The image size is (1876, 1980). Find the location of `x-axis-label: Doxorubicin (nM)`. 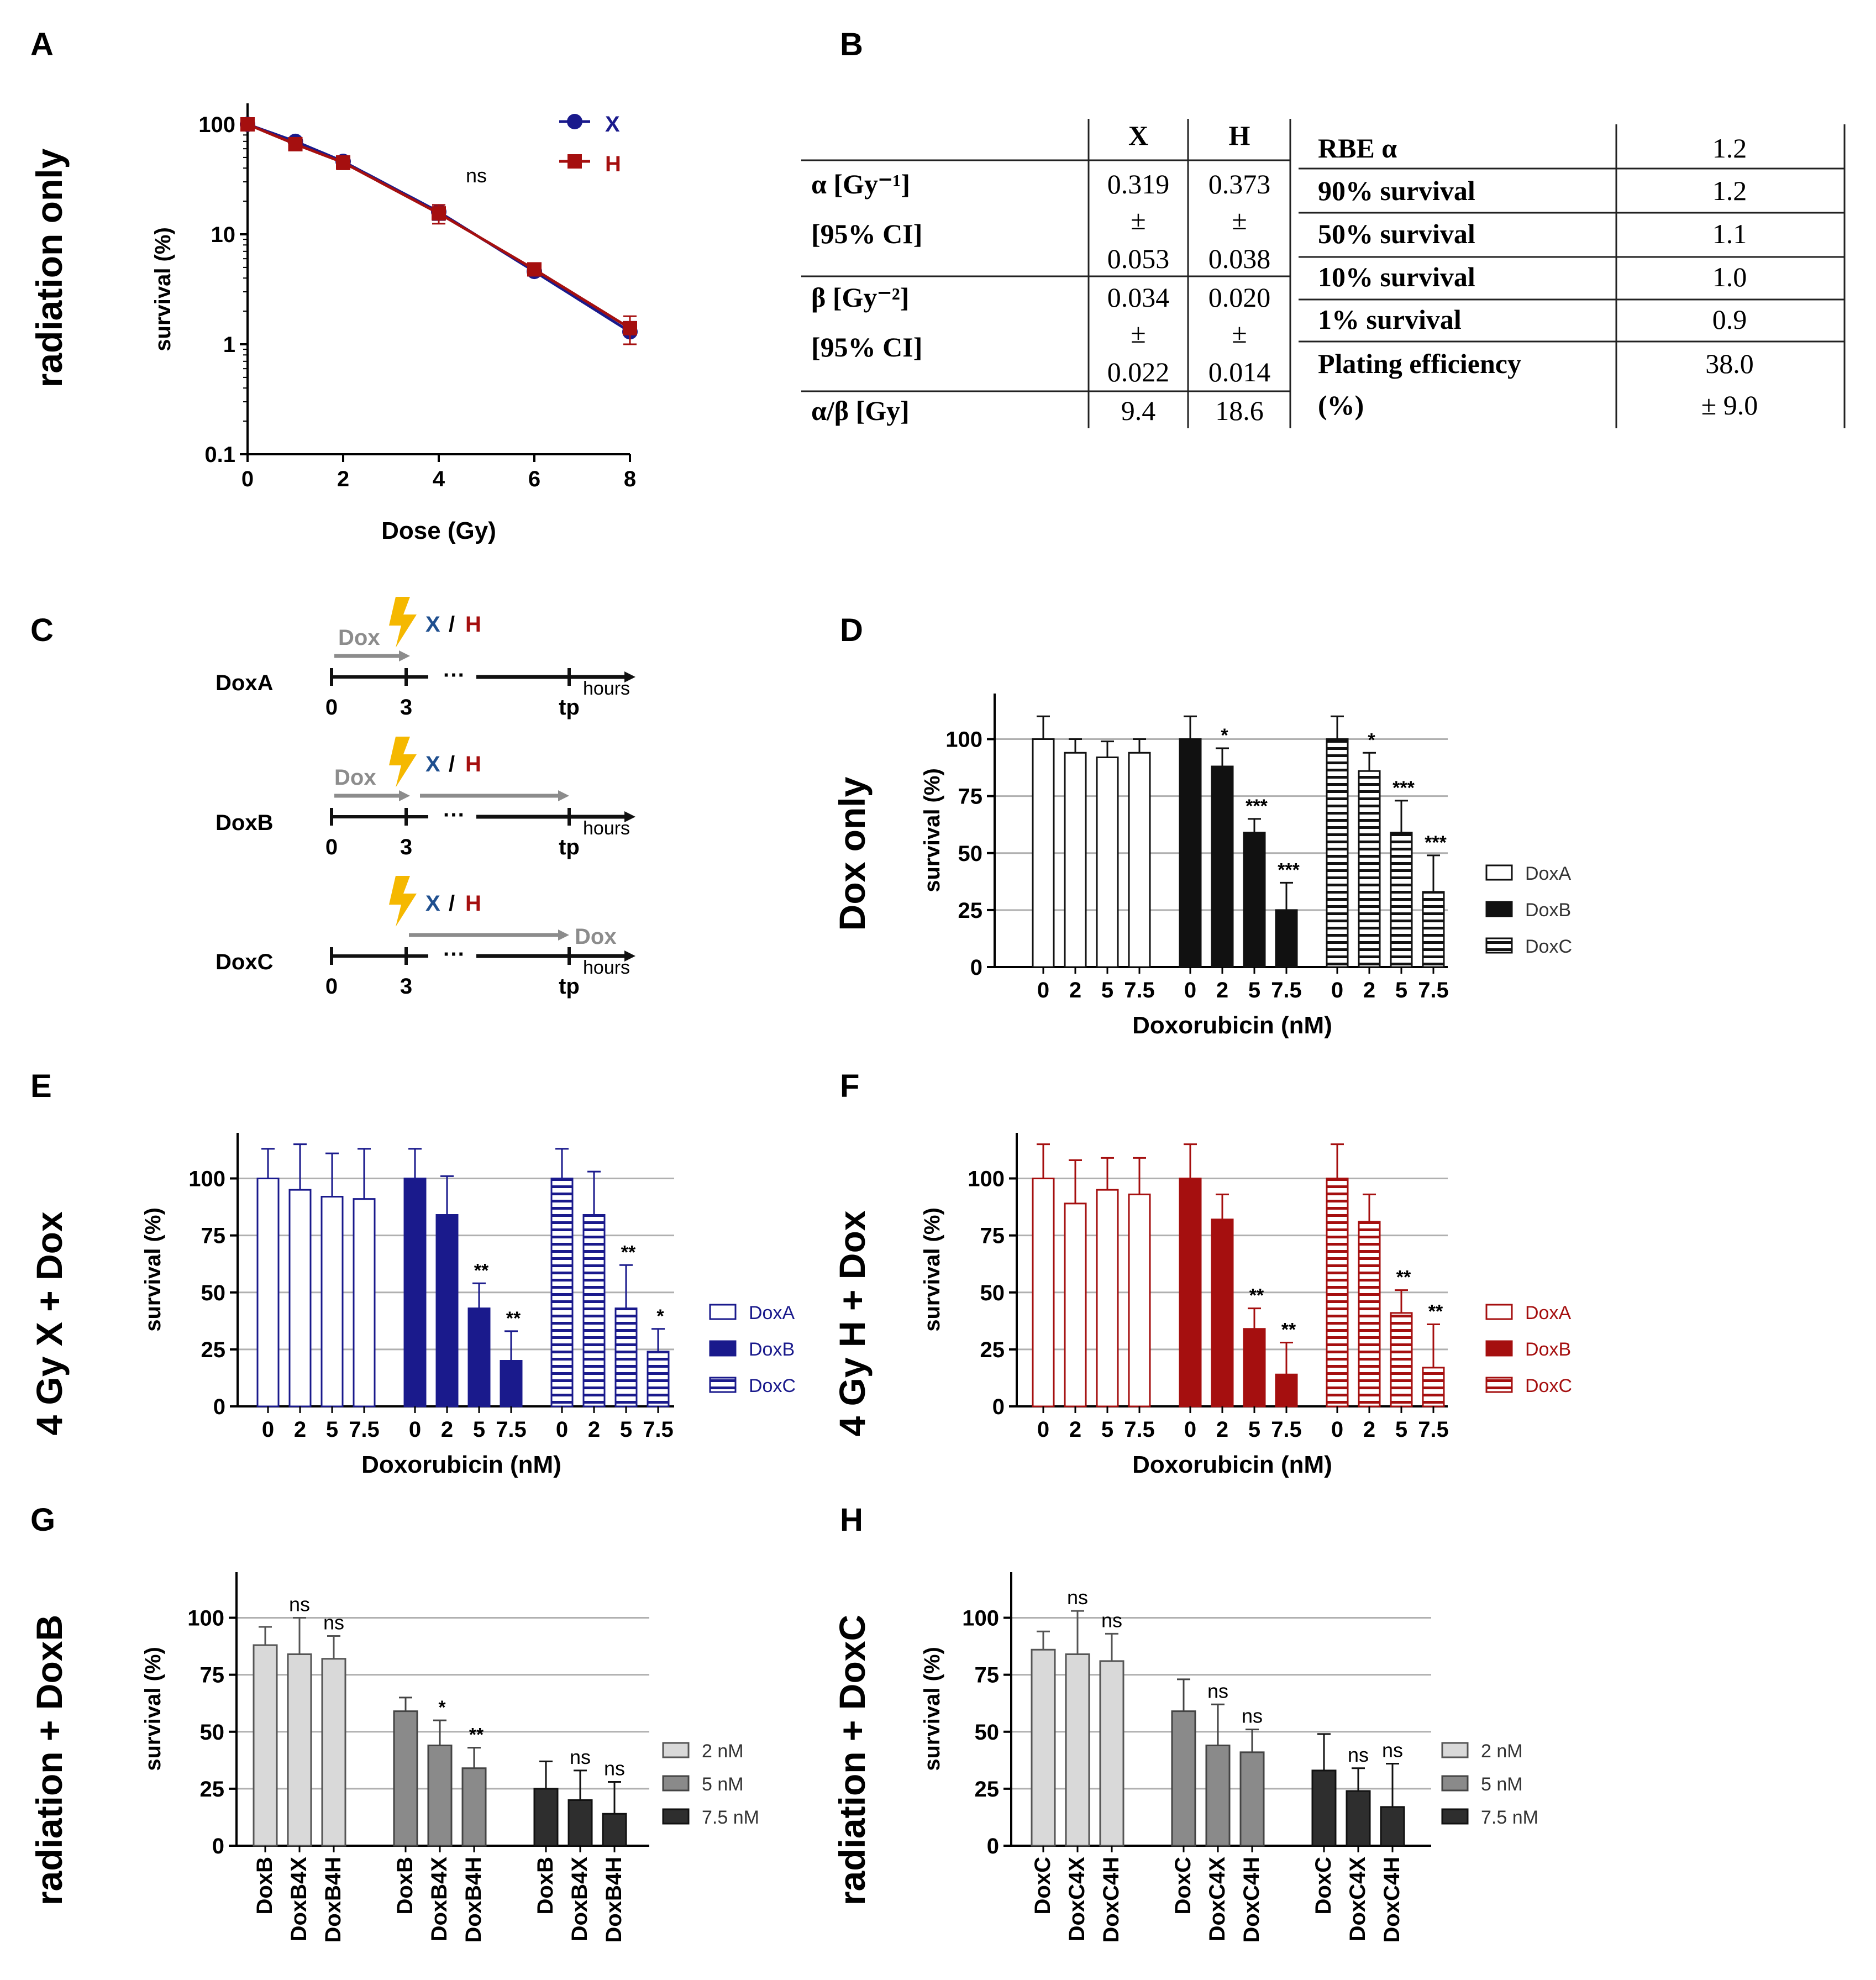

x-axis-label: Doxorubicin (nM) is located at coordinates (461, 1464).